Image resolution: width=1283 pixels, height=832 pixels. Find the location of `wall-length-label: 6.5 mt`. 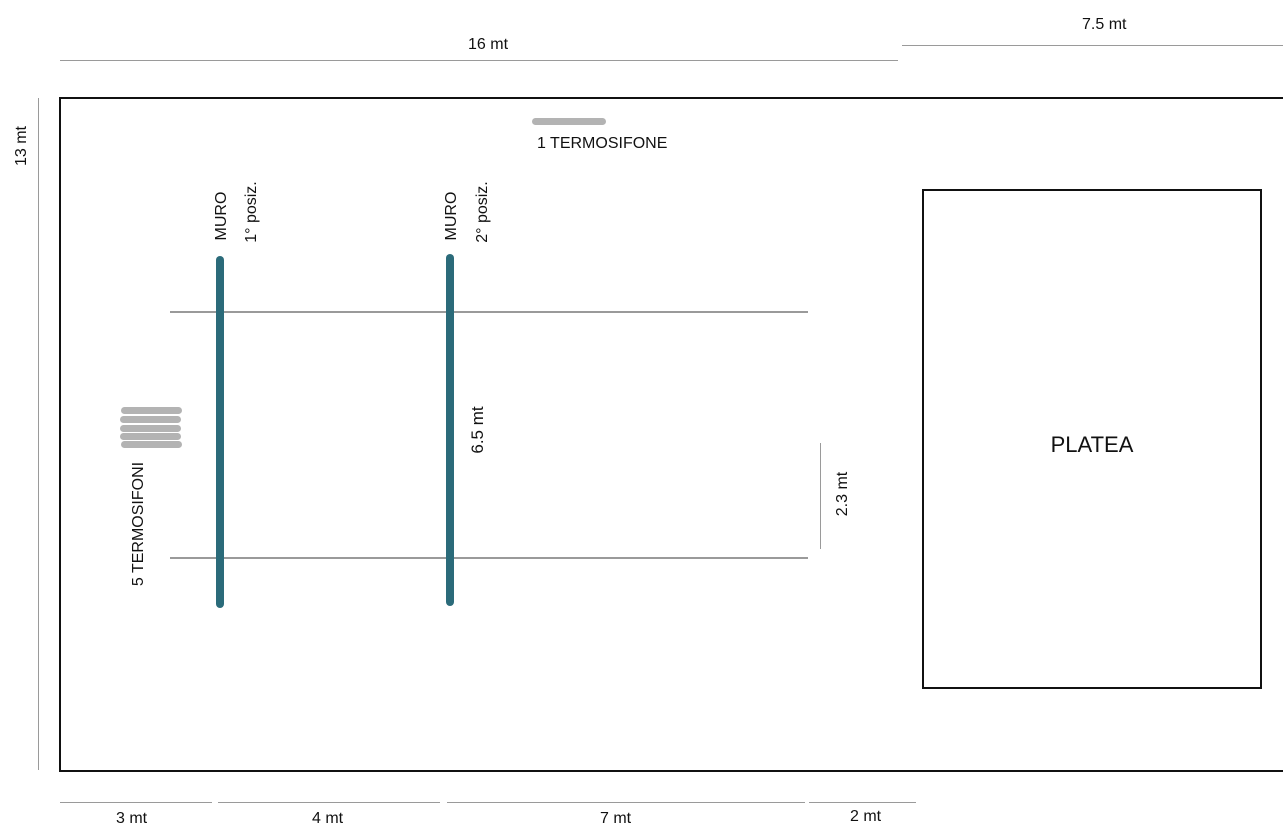

wall-length-label: 6.5 mt is located at coordinates (477, 430).